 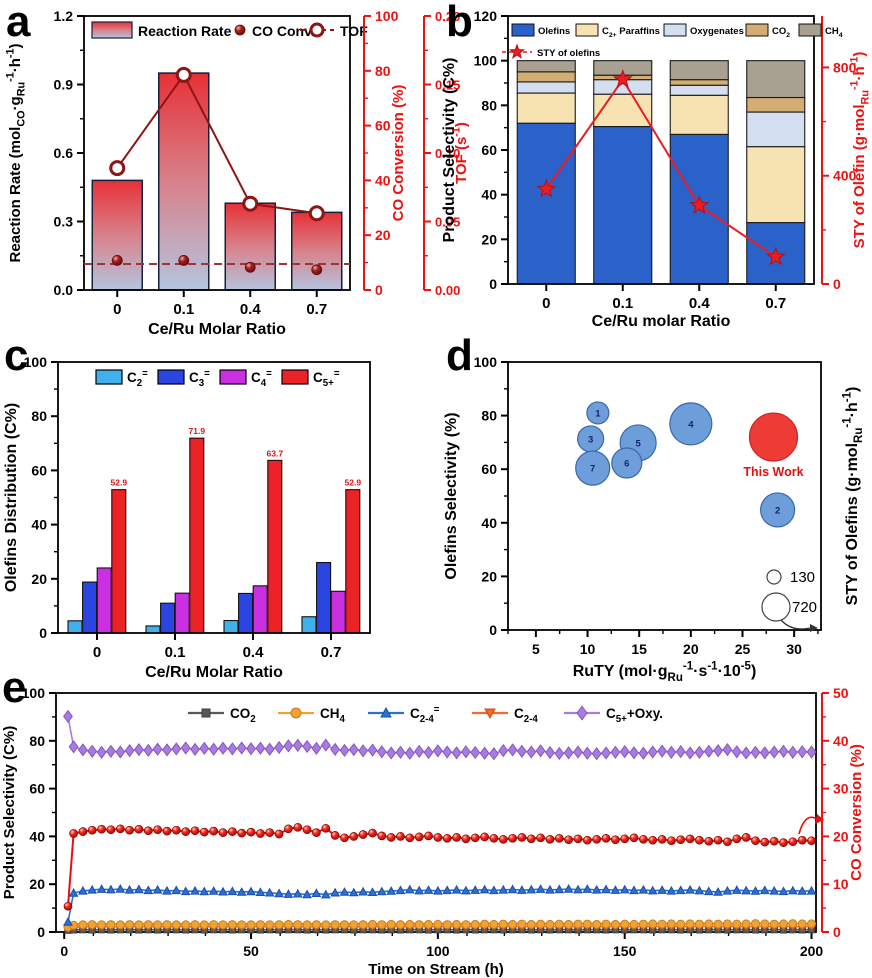 What do you see at coordinates (856, 812) in the screenshot?
I see `co-conversion-axis-title: CO Conversion (%)` at bounding box center [856, 812].